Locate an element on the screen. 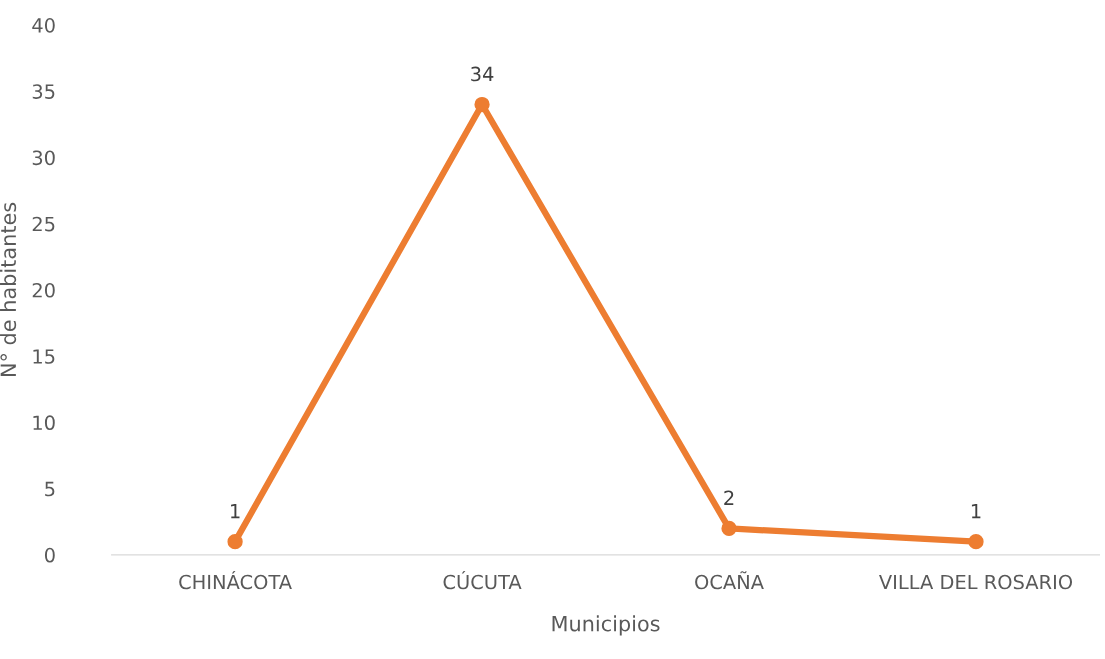 The image size is (1105, 659). y-tick-label: 30 is located at coordinates (43, 158).